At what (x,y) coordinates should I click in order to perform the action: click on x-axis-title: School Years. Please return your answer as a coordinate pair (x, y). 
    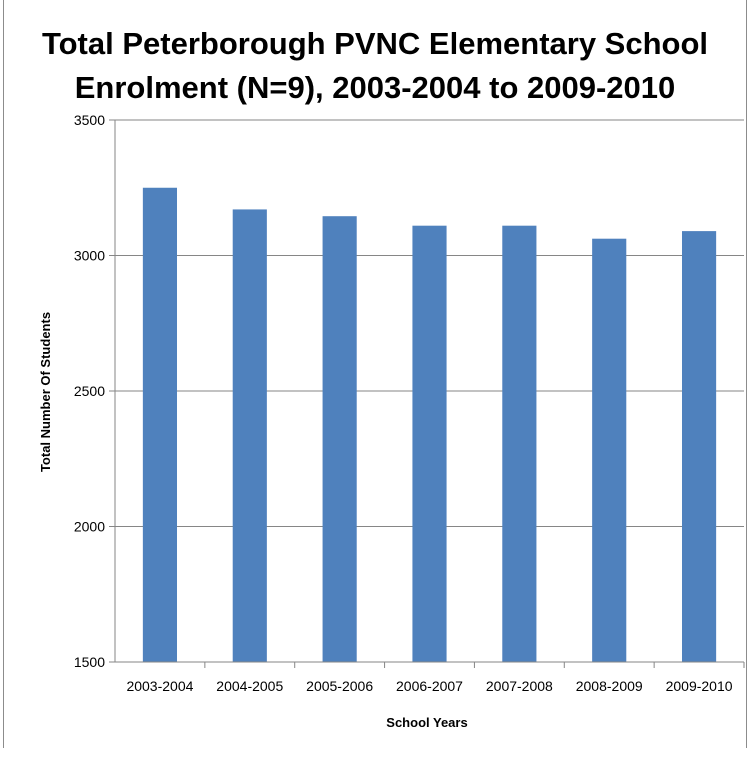
    Looking at the image, I should click on (426, 722).